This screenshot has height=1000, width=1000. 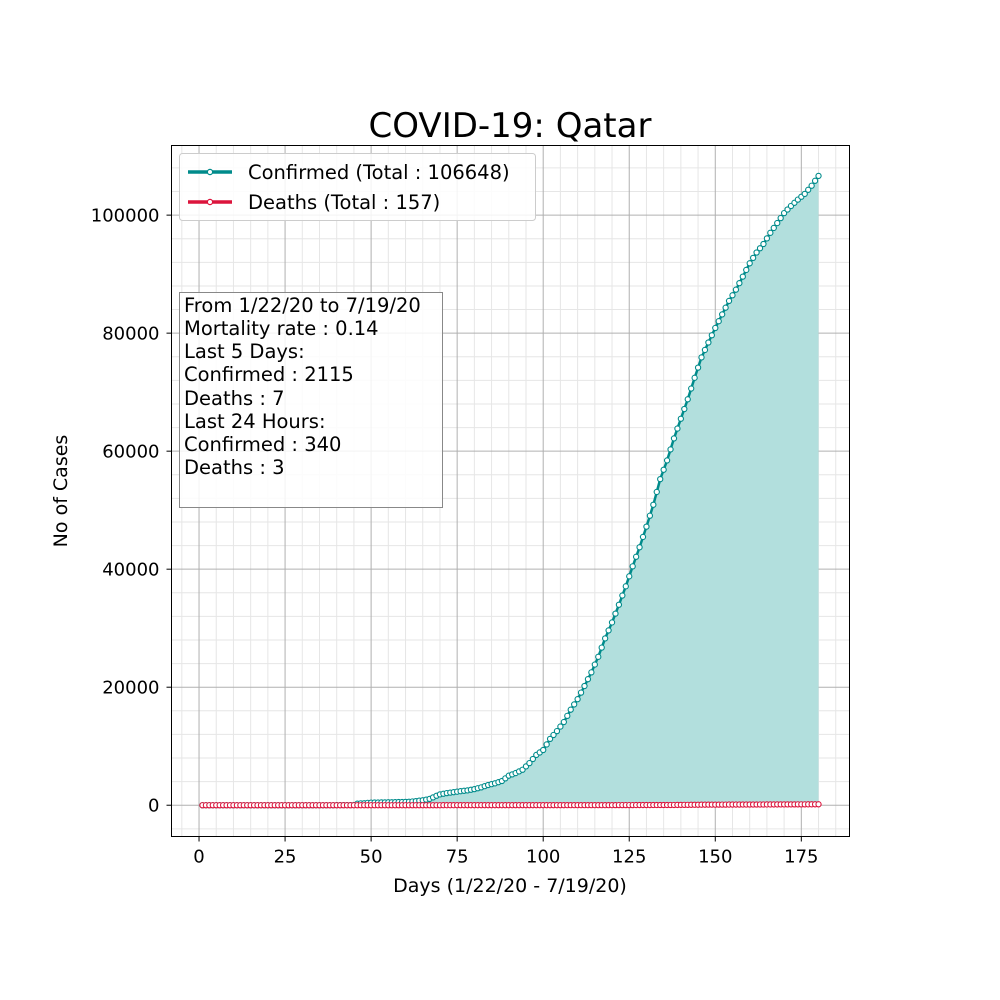 What do you see at coordinates (801, 857) in the screenshot?
I see `x-tick-label: 175` at bounding box center [801, 857].